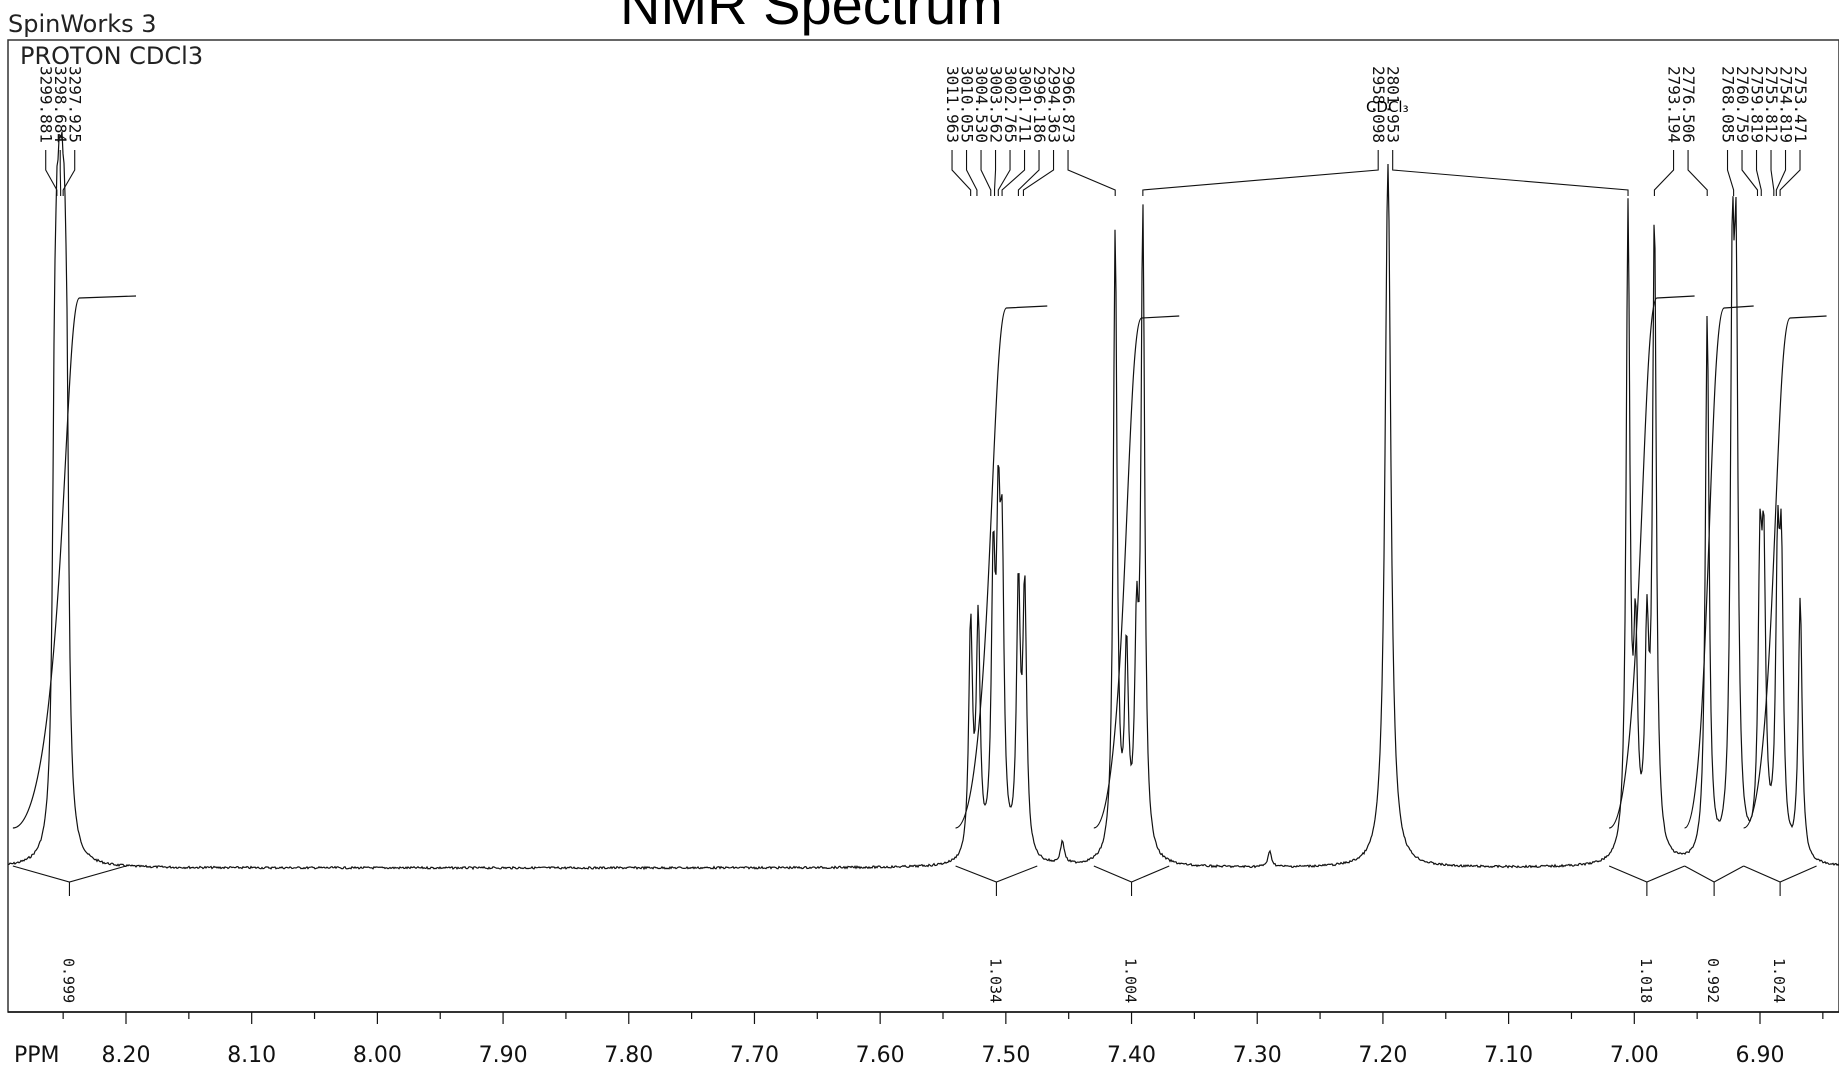 The height and width of the screenshot is (1066, 1839). I want to click on peak-label: 3299.881, so click(46, 104).